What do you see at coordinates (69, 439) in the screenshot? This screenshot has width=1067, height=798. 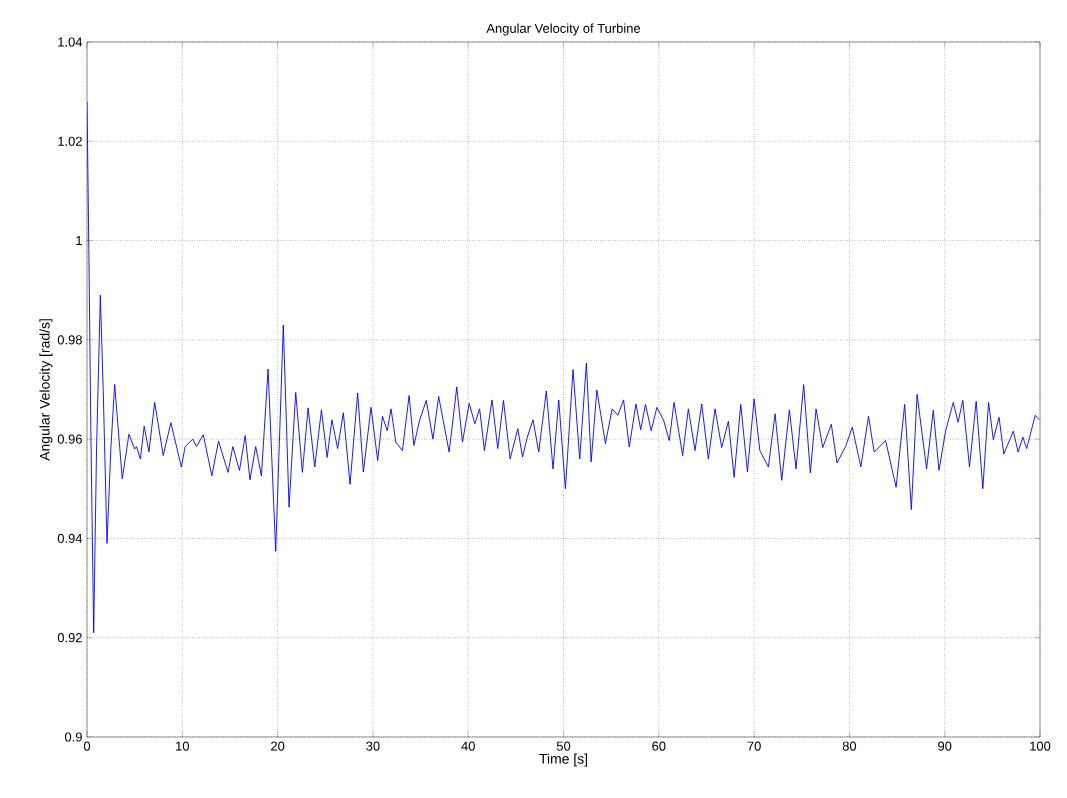 I see `y-tick-label: 0.96` at bounding box center [69, 439].